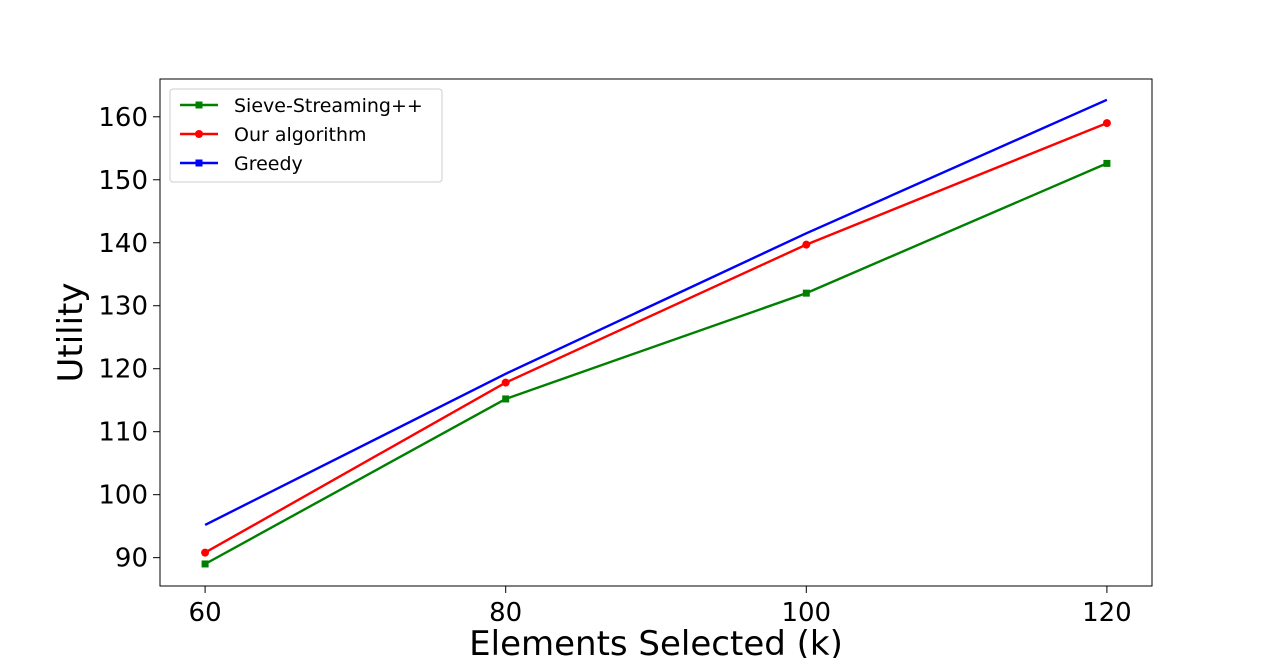 This screenshot has height=658, width=1280. Describe the element at coordinates (268, 164) in the screenshot. I see `legend-label: Greedy` at that location.